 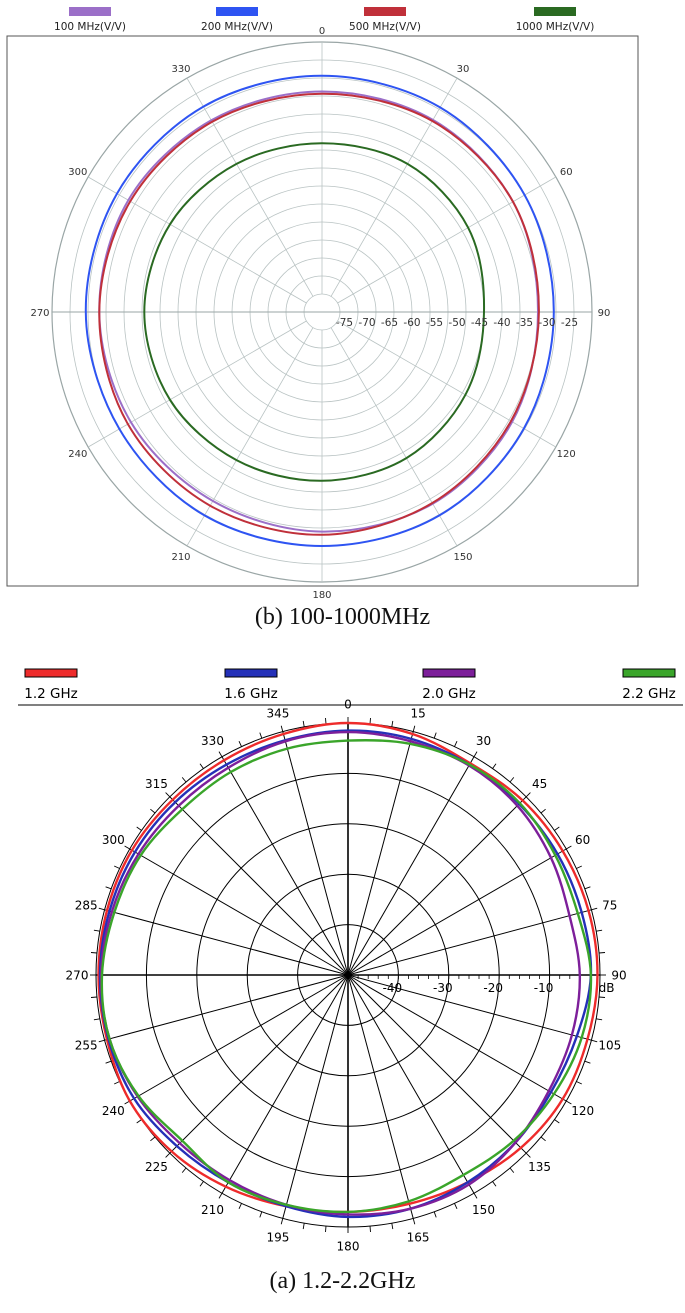 What do you see at coordinates (555, 27) in the screenshot?
I see `legend-label: 1000 MHz(V/V)` at bounding box center [555, 27].